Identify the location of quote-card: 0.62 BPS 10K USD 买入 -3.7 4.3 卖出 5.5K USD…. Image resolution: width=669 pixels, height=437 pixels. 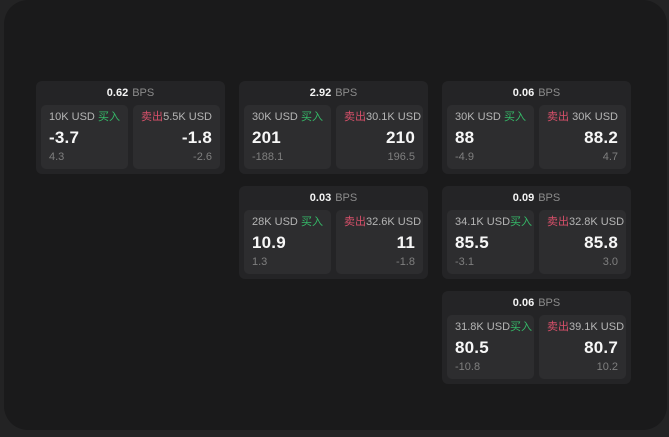
(130, 127).